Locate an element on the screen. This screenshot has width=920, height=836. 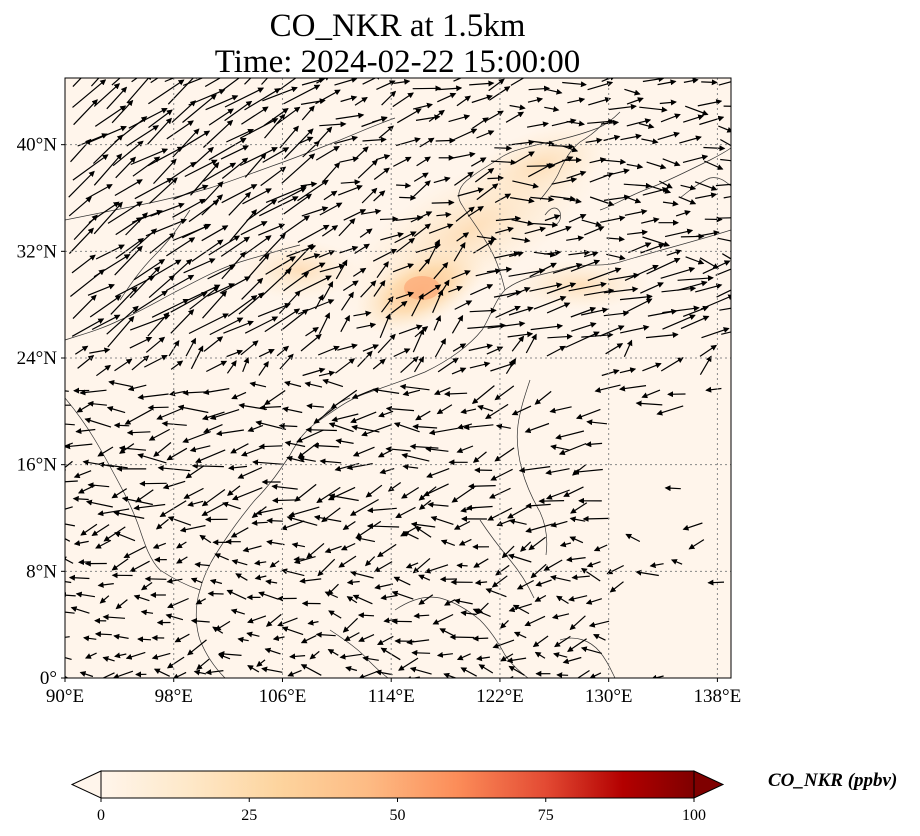
lon-tick-label: 98°E is located at coordinates (174, 696).